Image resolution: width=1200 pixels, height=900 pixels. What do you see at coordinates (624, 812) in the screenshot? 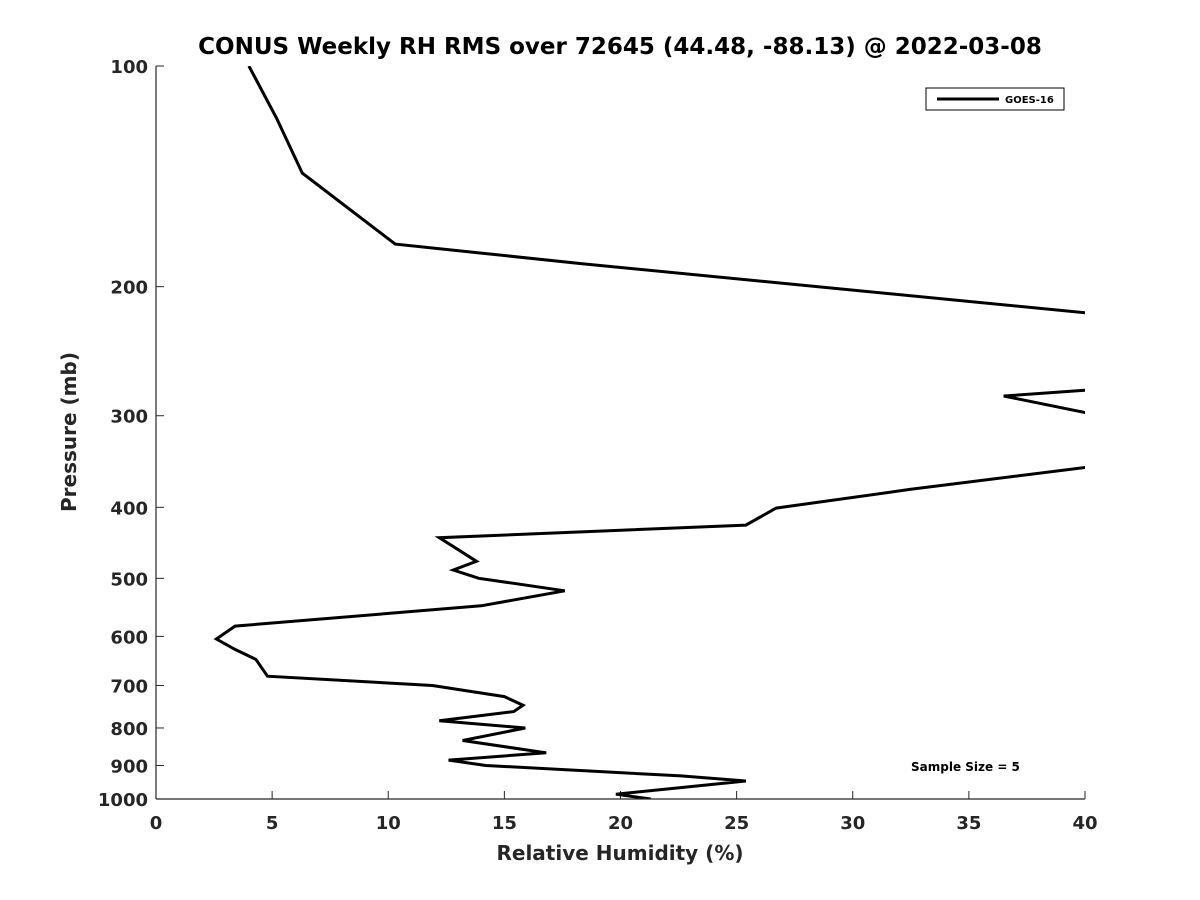
I see `x-axis-ticks: 0 5 10 15 20 25 30 35 40` at bounding box center [624, 812].